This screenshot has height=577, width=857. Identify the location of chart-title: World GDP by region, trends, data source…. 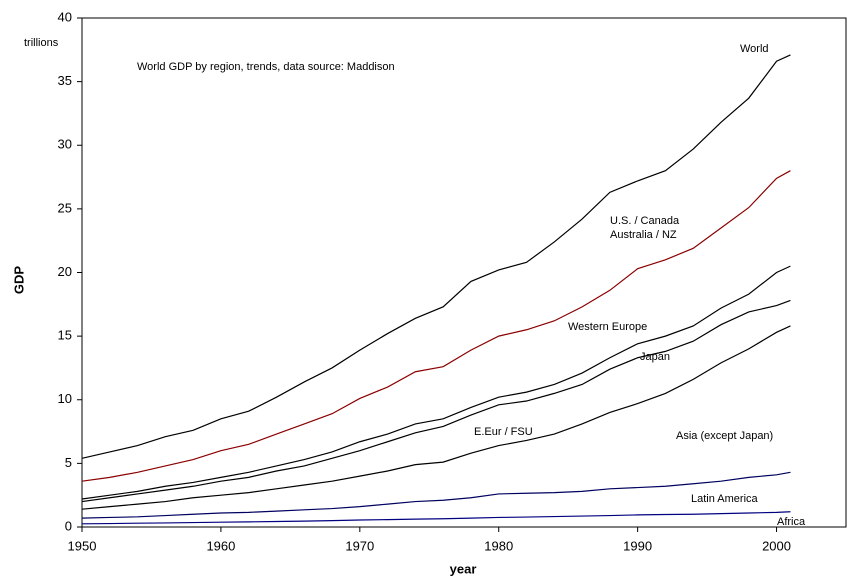
(266, 67).